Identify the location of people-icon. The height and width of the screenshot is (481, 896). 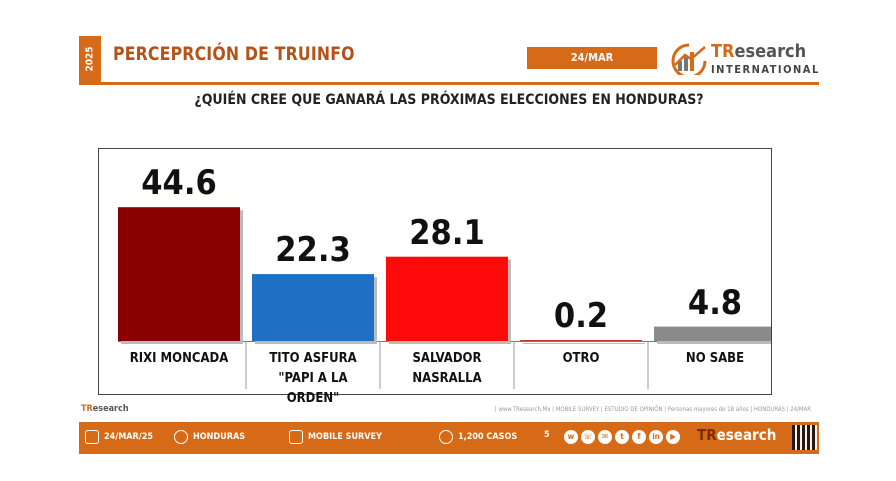
(446, 437).